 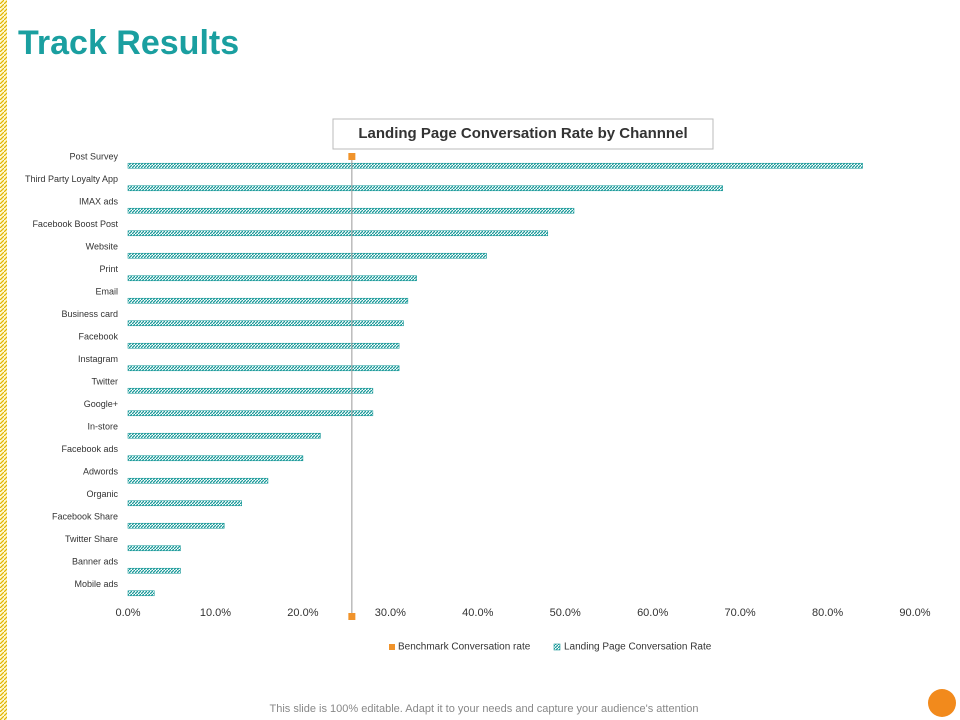 What do you see at coordinates (827, 613) in the screenshot?
I see `x-tick-label: 80.0%` at bounding box center [827, 613].